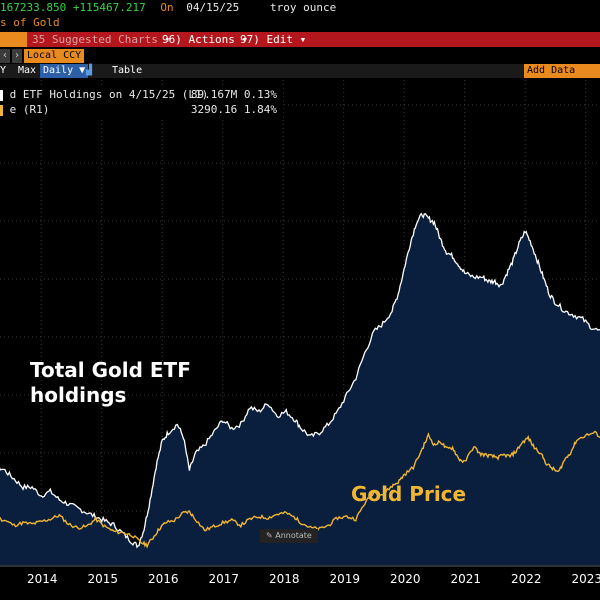 This screenshot has width=600, height=600. I want to click on x-tick-label: 2016, so click(163, 579).